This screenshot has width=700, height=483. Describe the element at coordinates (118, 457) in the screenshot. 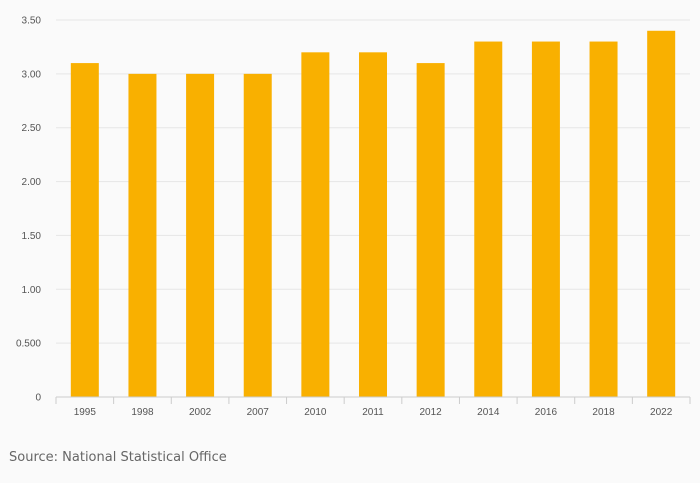

I see `source-note: Source: National Statistical Office` at that location.